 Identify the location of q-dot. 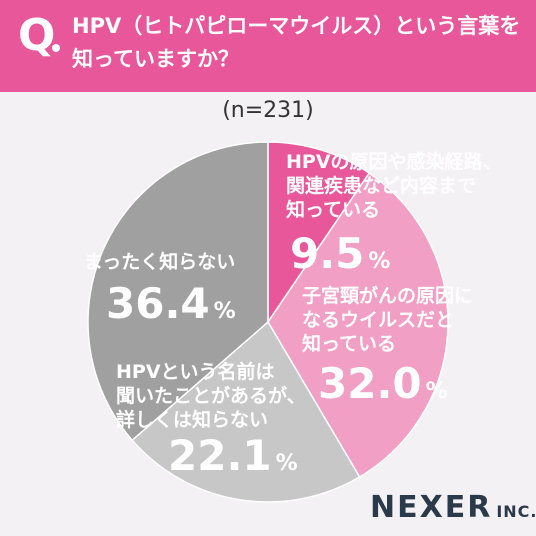
(56, 48).